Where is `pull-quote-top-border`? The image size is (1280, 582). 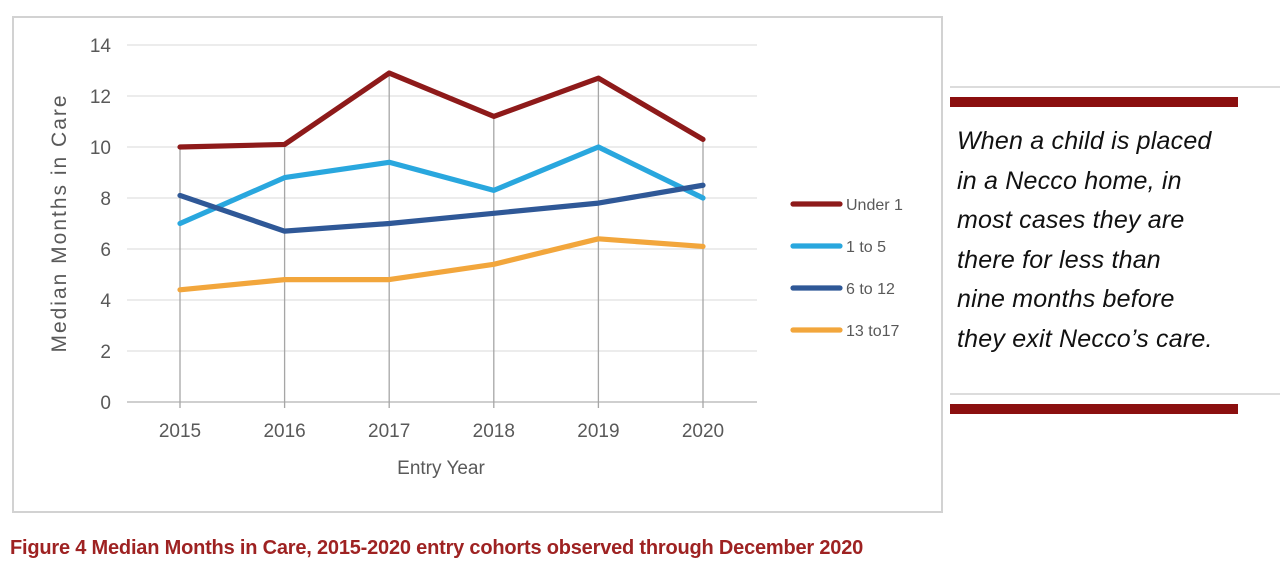
pull-quote-top-border is located at coordinates (1115, 87).